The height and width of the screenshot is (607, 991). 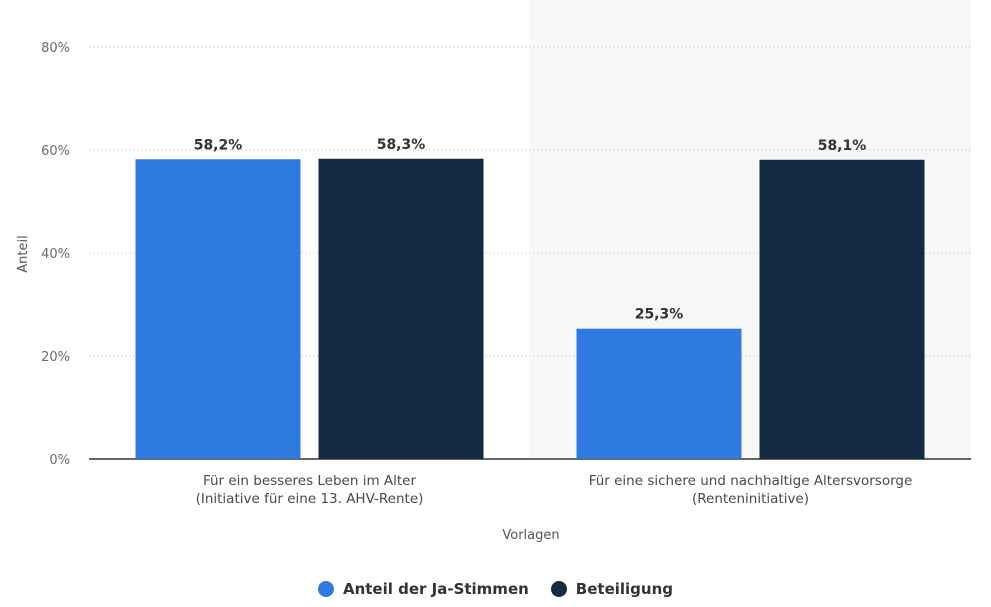 I want to click on legend-label-yes-share: Anteil der Ja-Stimmen, so click(x=435, y=589).